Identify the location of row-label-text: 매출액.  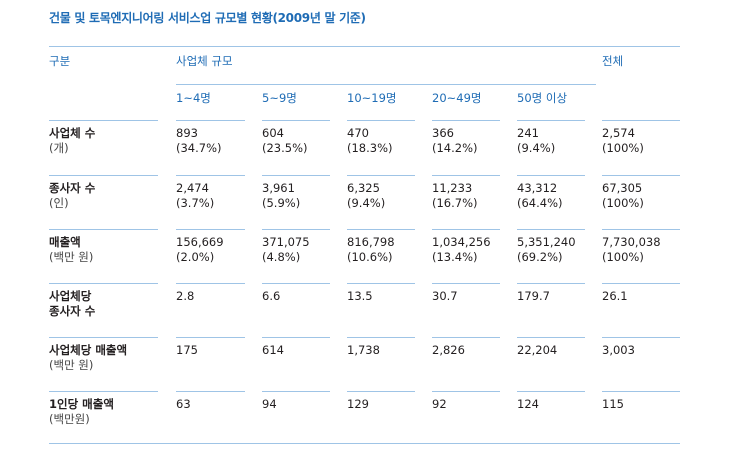
(65, 242).